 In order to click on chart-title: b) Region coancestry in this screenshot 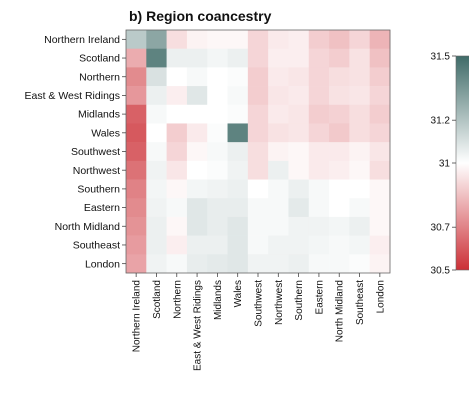, I will do `click(200, 16)`.